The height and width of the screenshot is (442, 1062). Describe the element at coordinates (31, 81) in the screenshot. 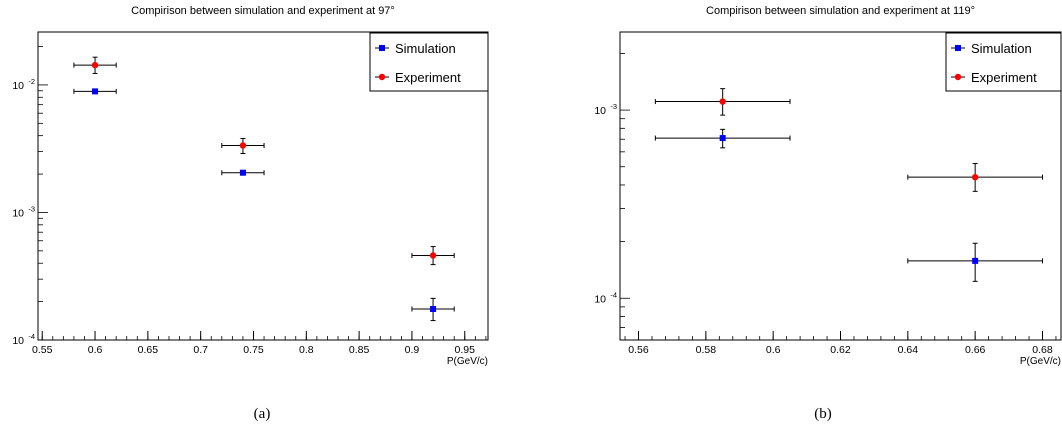

I see `y-tick-exponent: -2` at that location.